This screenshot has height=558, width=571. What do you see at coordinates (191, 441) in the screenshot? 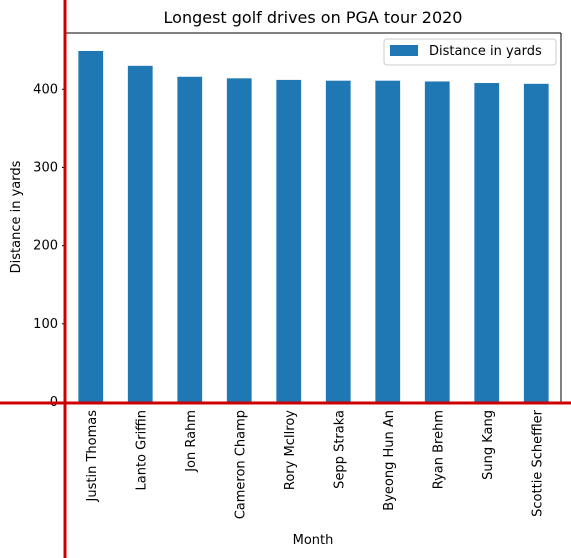
I see `x-tick-label: Jon Rahm` at bounding box center [191, 441].